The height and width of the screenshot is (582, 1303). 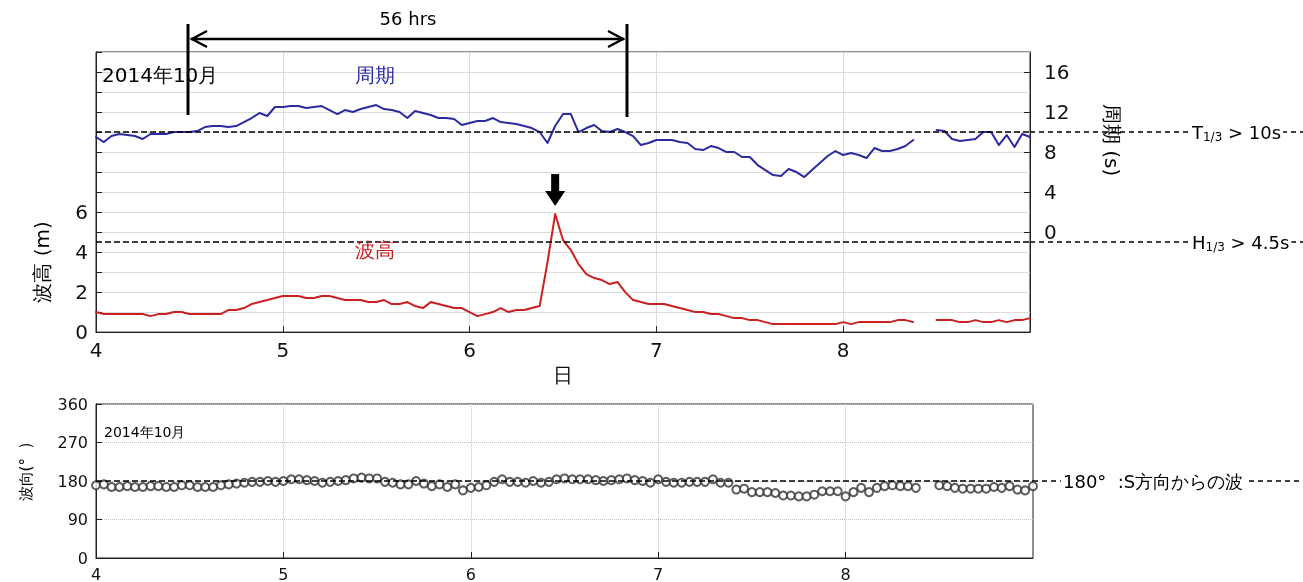 What do you see at coordinates (1057, 112) in the screenshot?
I see `y2-tick-label: 12` at bounding box center [1057, 112].